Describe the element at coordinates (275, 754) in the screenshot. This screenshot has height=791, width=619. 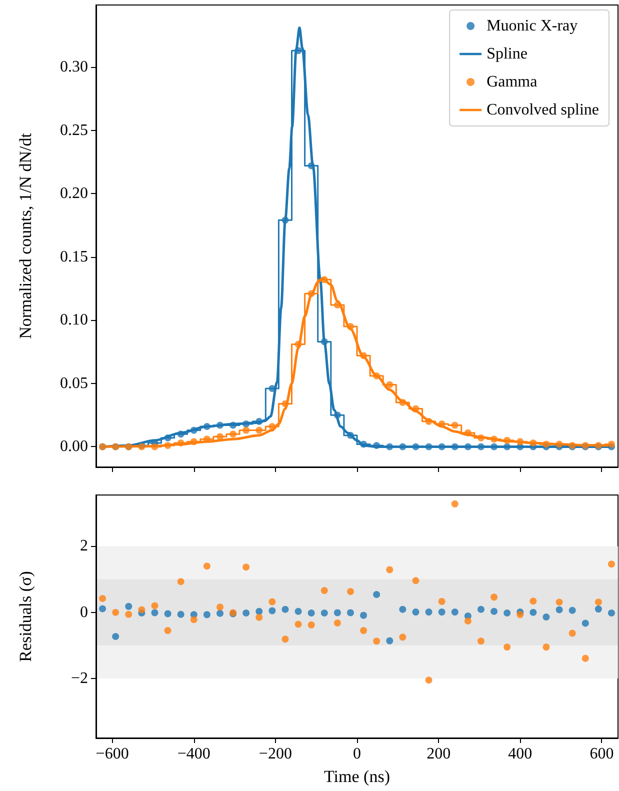
I see `x-tick-label: −200` at that location.